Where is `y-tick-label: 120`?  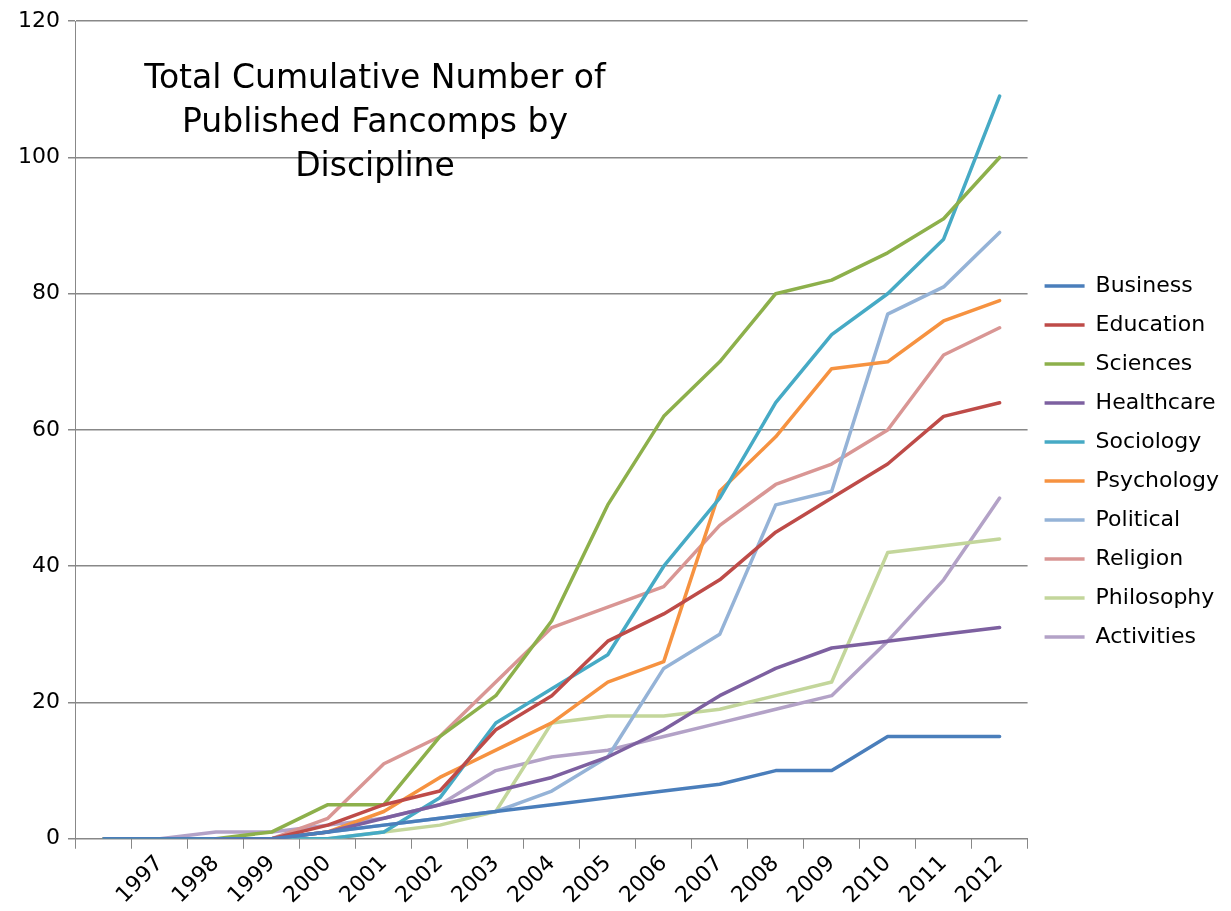
y-tick-label: 120 is located at coordinates (38, 19).